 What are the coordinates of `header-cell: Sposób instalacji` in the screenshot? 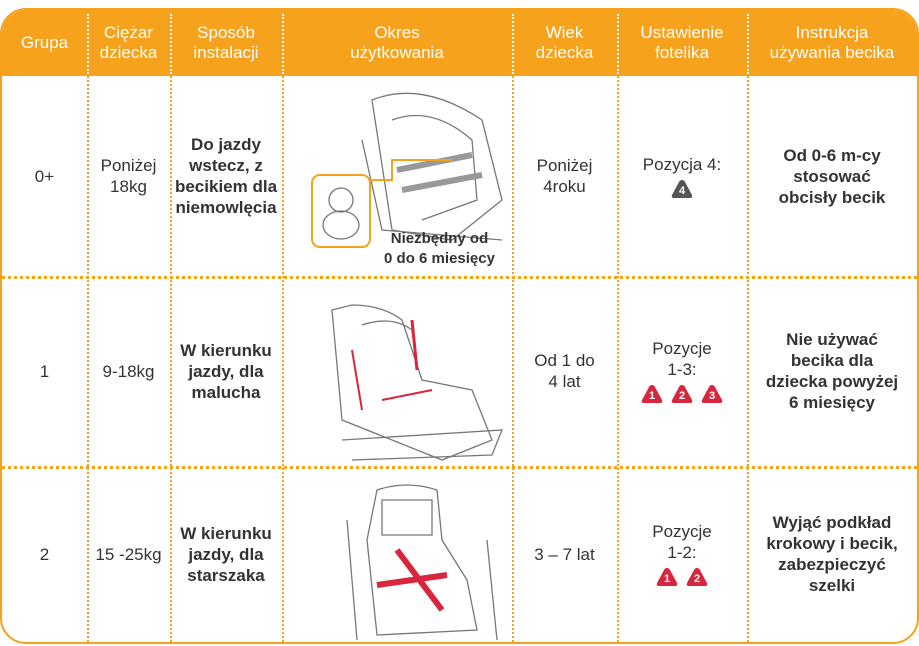 It's located at (226, 42).